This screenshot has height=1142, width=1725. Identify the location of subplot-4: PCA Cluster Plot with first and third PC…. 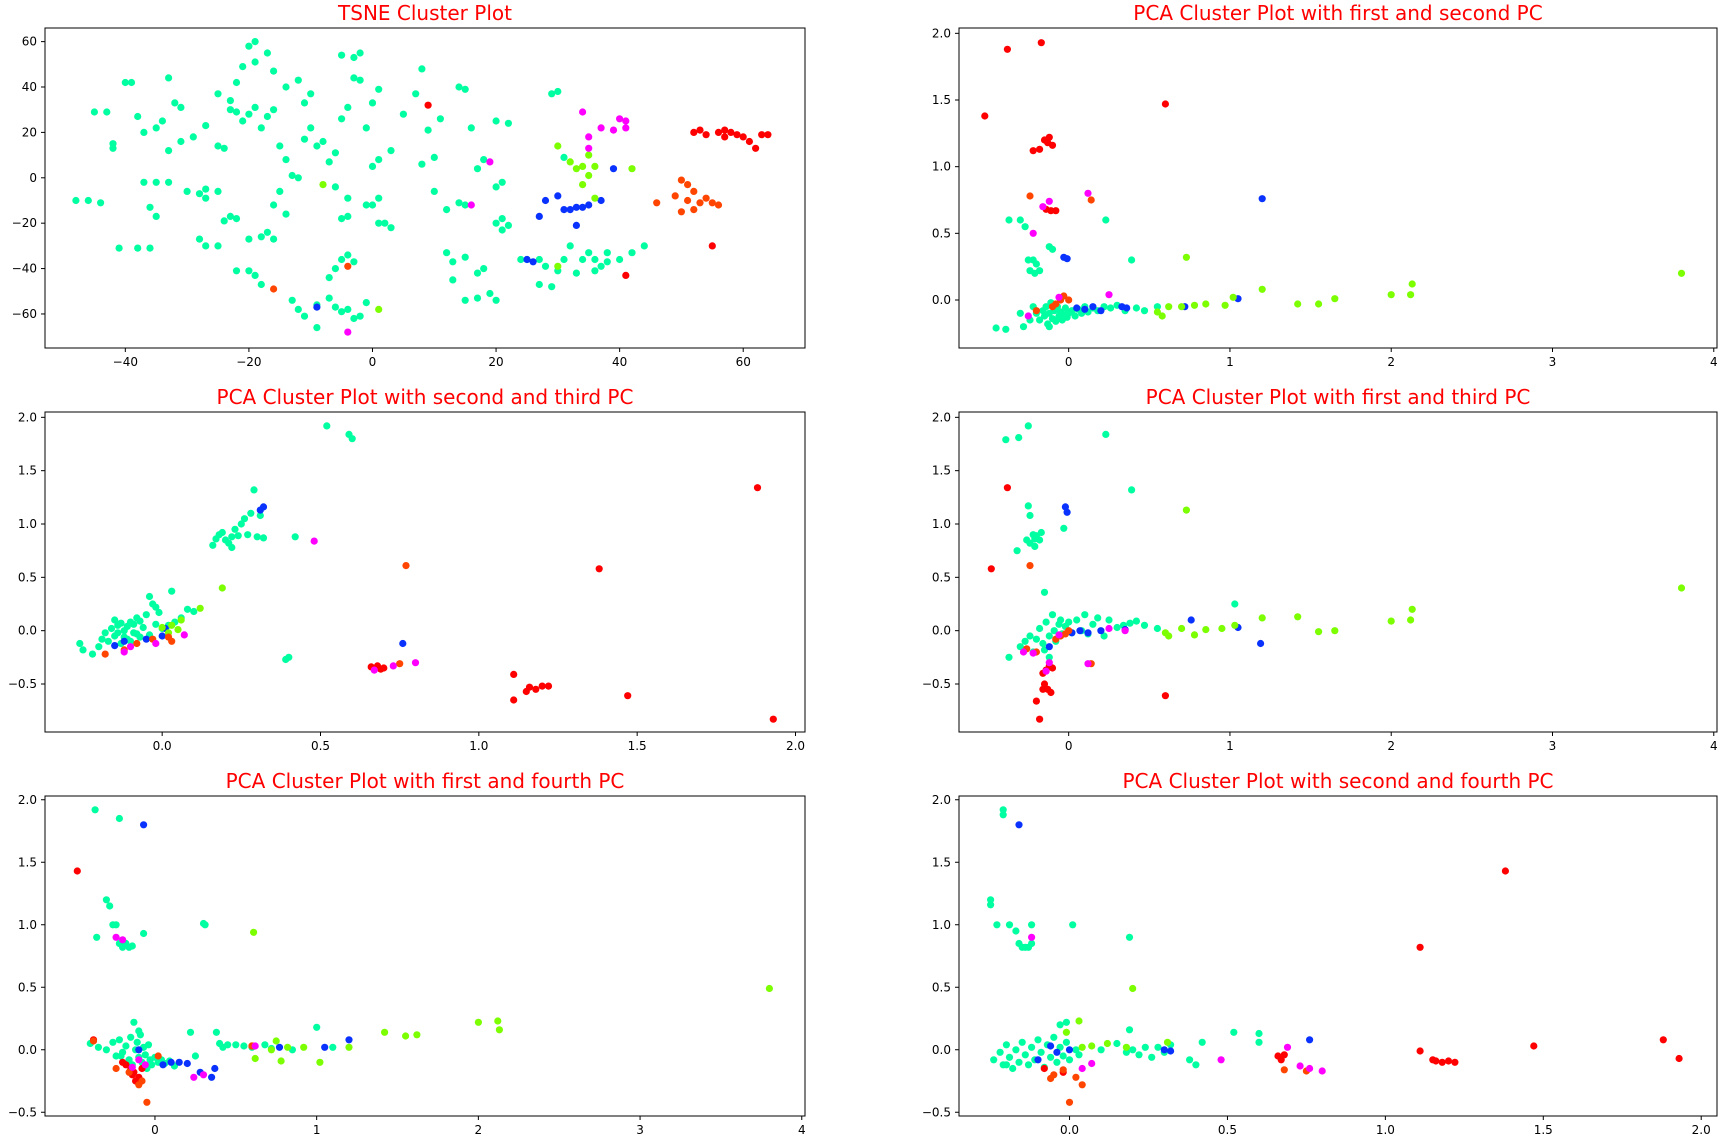
(1320, 569).